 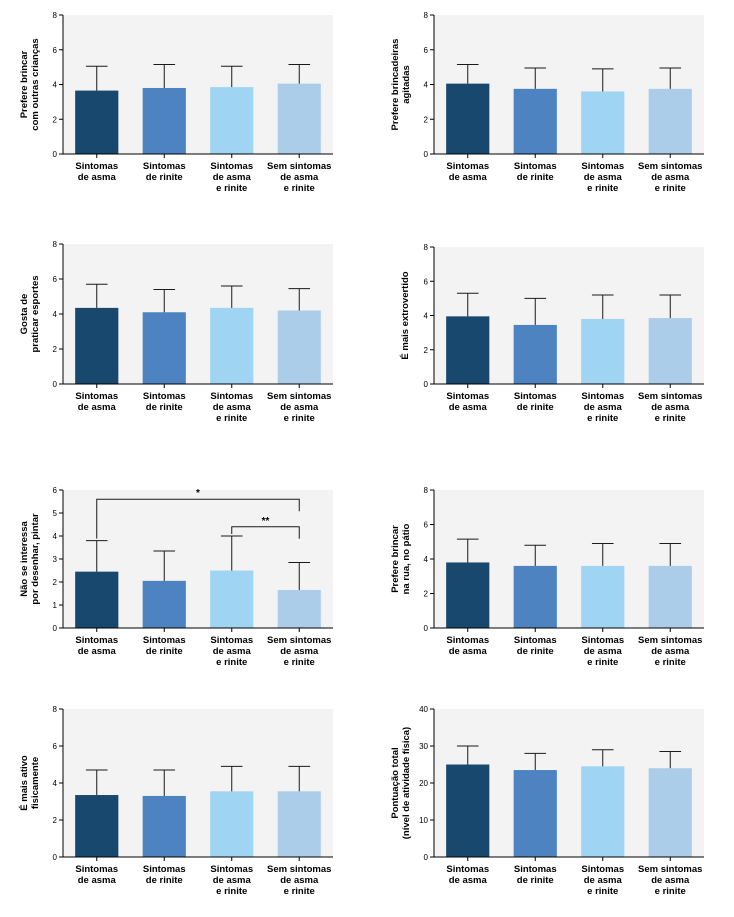 I want to click on y-axis-label-line: Gosta de, so click(x=24, y=314).